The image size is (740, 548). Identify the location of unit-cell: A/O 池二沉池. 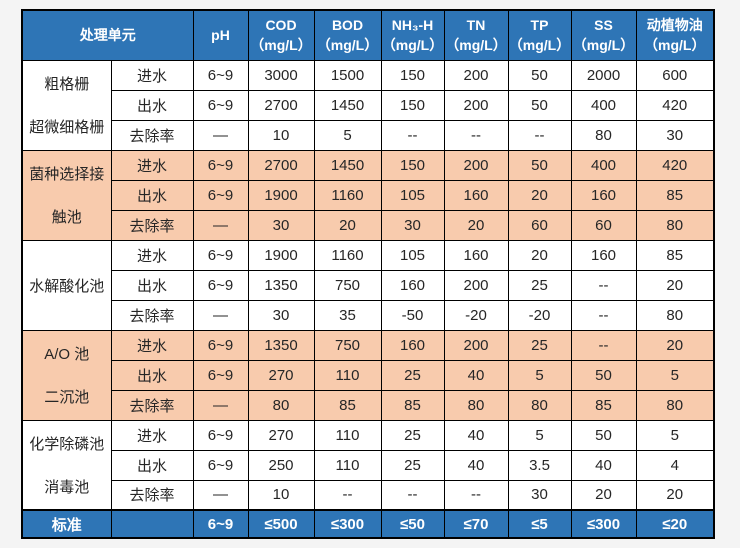
(66, 375).